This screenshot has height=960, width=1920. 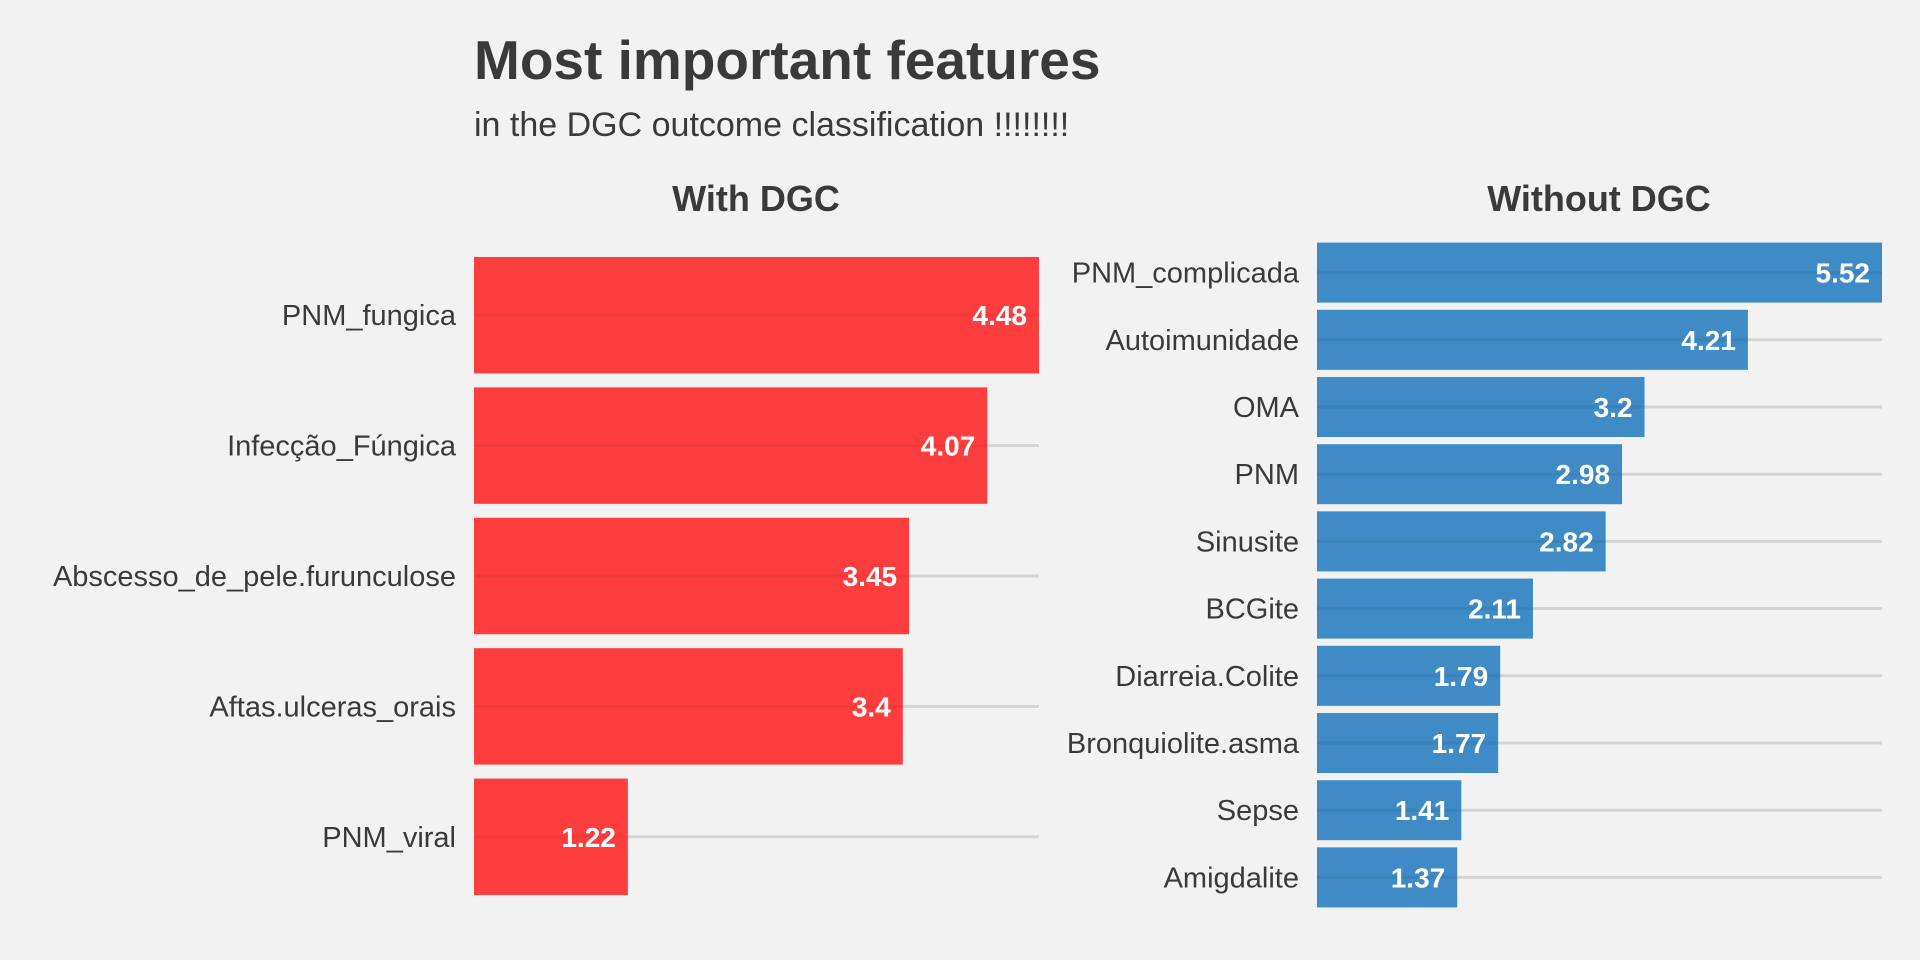 What do you see at coordinates (1459, 743) in the screenshot?
I see `value-label: 1.77` at bounding box center [1459, 743].